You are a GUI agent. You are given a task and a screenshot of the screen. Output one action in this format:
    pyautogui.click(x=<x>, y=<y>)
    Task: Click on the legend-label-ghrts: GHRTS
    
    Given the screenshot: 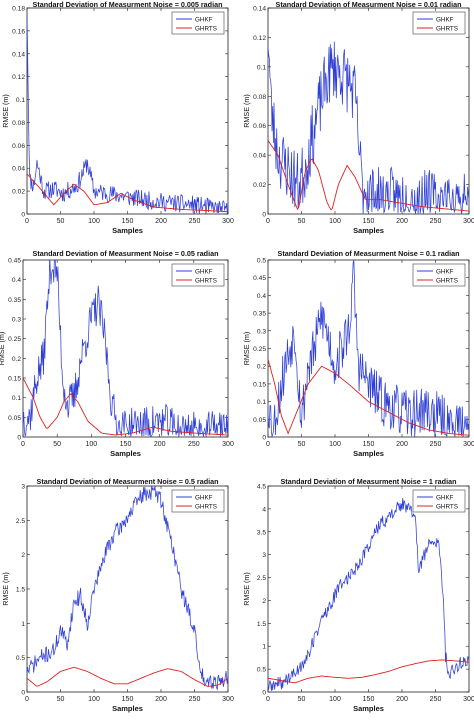 What is the action you would take?
    pyautogui.click(x=447, y=28)
    